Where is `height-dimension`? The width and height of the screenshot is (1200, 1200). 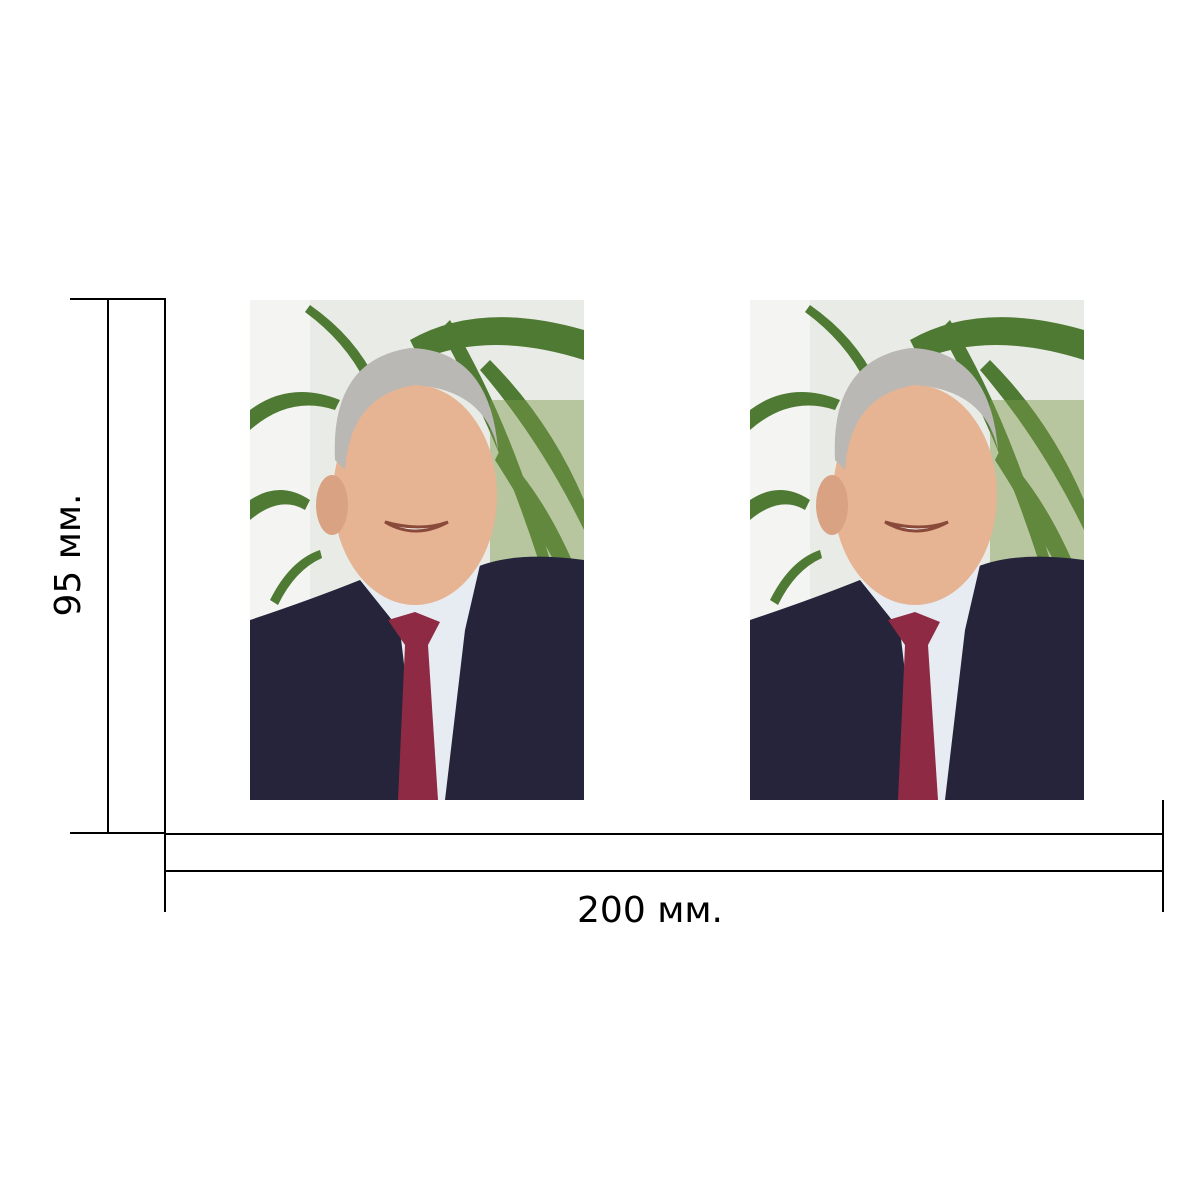
height-dimension is located at coordinates (118, 566).